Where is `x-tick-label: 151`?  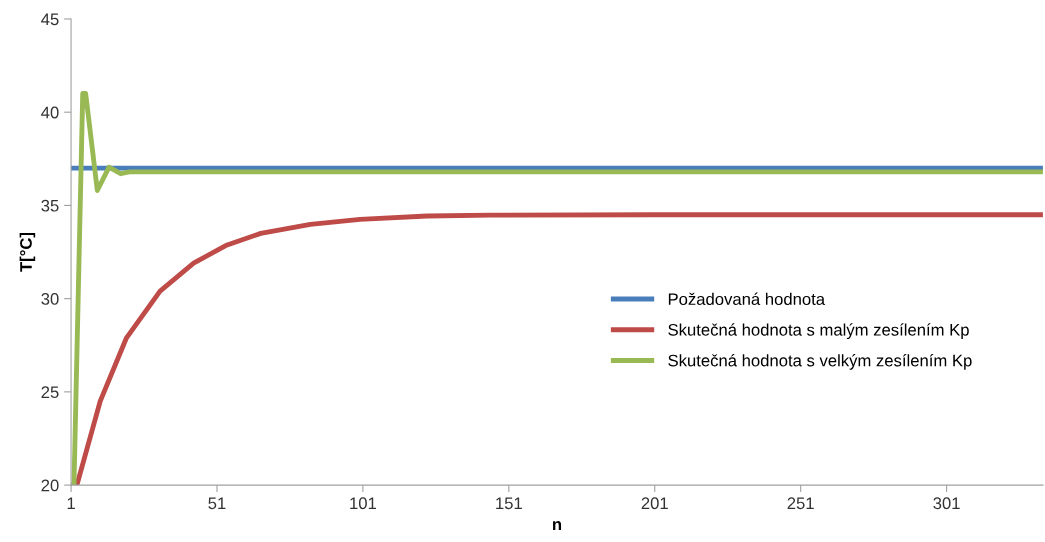 x-tick-label: 151 is located at coordinates (509, 503).